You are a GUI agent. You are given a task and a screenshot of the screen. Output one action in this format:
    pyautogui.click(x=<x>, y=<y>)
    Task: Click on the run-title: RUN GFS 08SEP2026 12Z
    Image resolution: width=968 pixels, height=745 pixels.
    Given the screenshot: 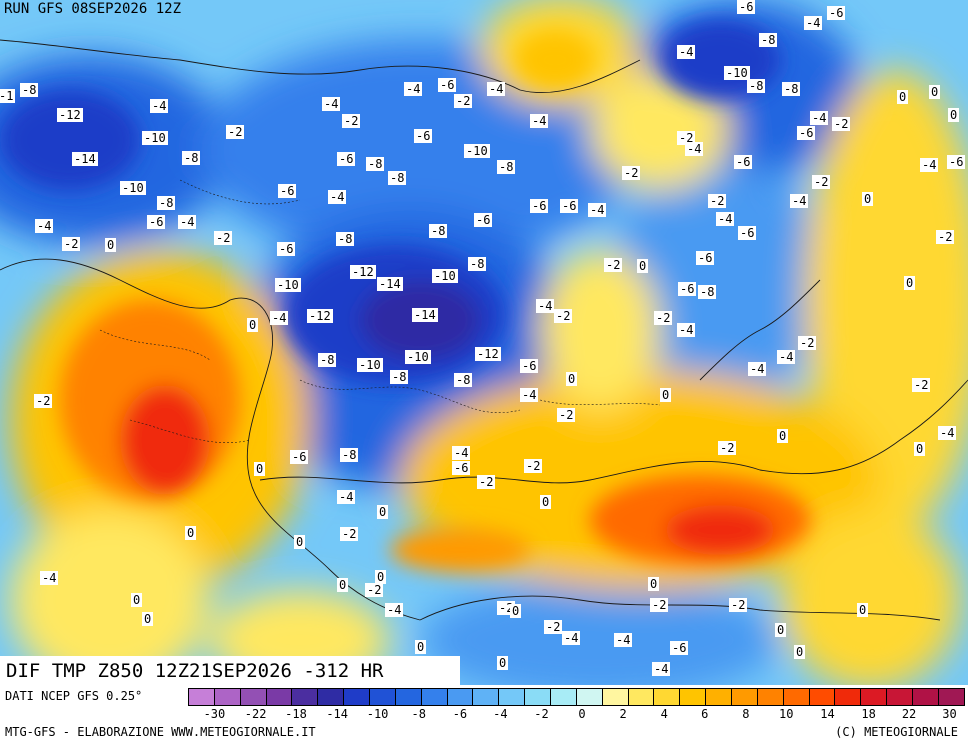 What is the action you would take?
    pyautogui.click(x=93, y=9)
    